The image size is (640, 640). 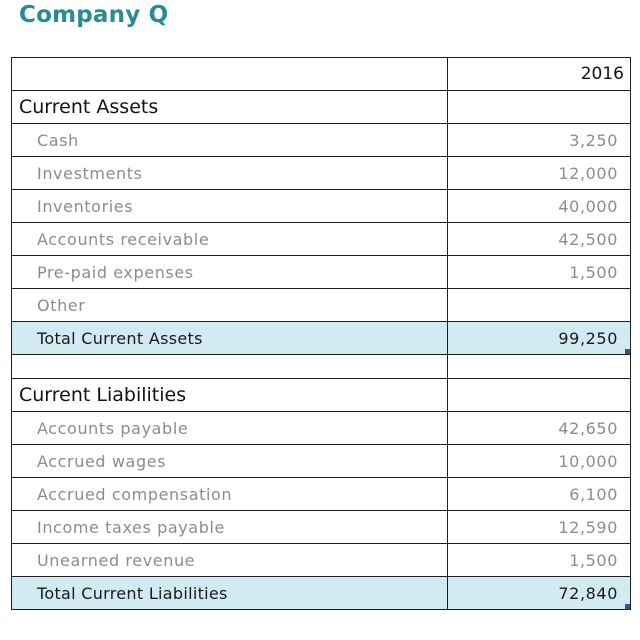 What do you see at coordinates (539, 206) in the screenshot?
I see `row-value: 40,000` at bounding box center [539, 206].